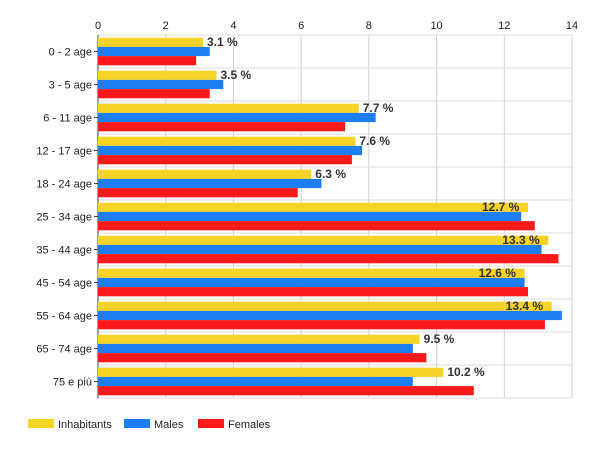 The image size is (600, 450). Describe the element at coordinates (525, 306) in the screenshot. I see `data-label: 13.4 %` at that location.